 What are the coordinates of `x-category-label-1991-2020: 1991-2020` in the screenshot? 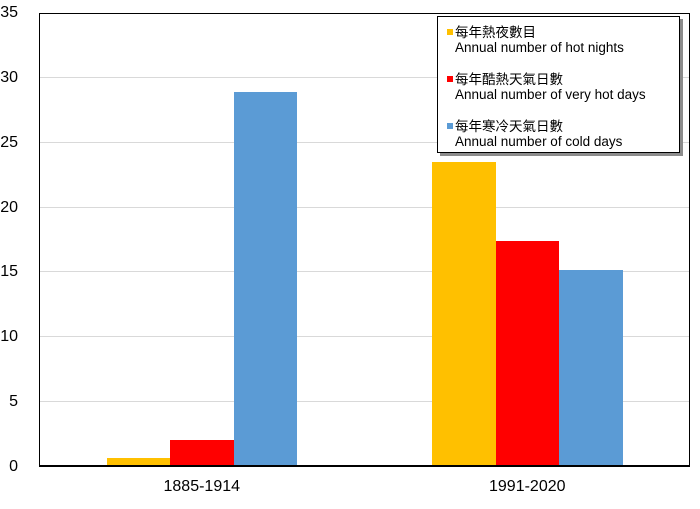 It's located at (527, 486).